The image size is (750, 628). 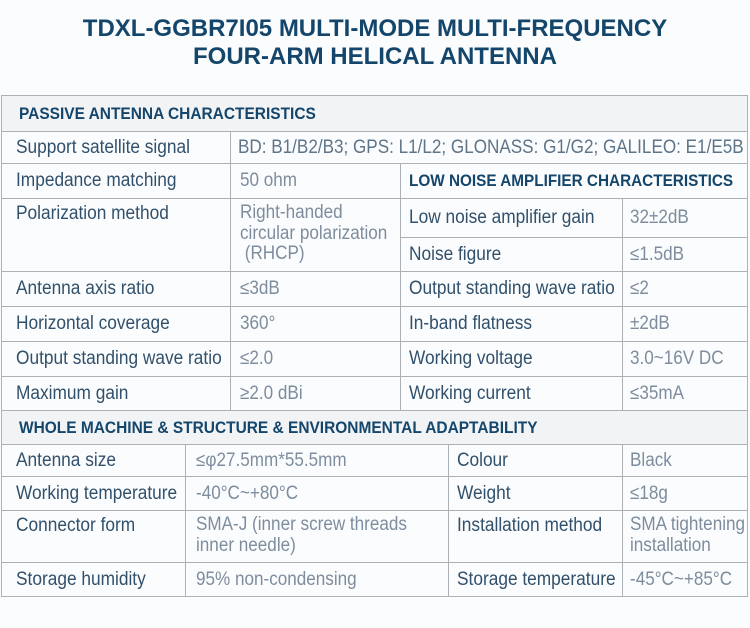 I want to click on row-value-text: ≤35mA, so click(x=657, y=393).